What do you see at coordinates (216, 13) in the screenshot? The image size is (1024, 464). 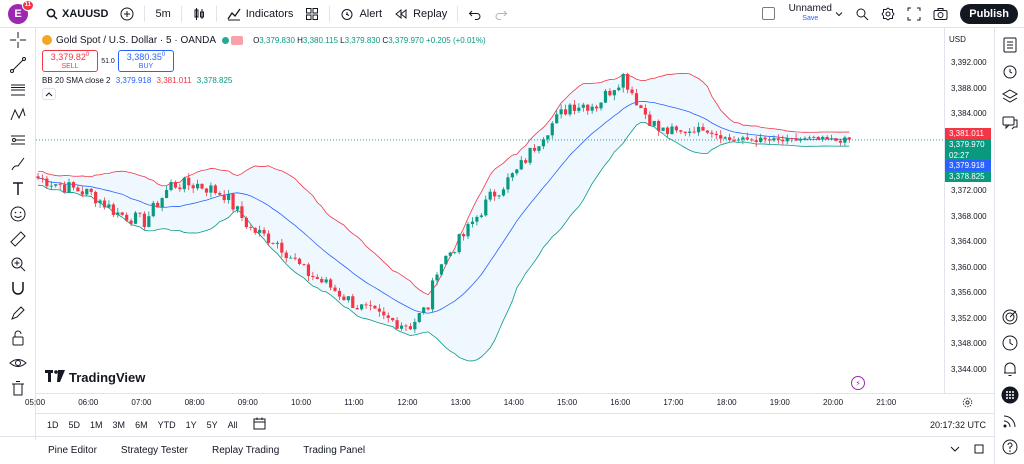 I see `divider` at bounding box center [216, 13].